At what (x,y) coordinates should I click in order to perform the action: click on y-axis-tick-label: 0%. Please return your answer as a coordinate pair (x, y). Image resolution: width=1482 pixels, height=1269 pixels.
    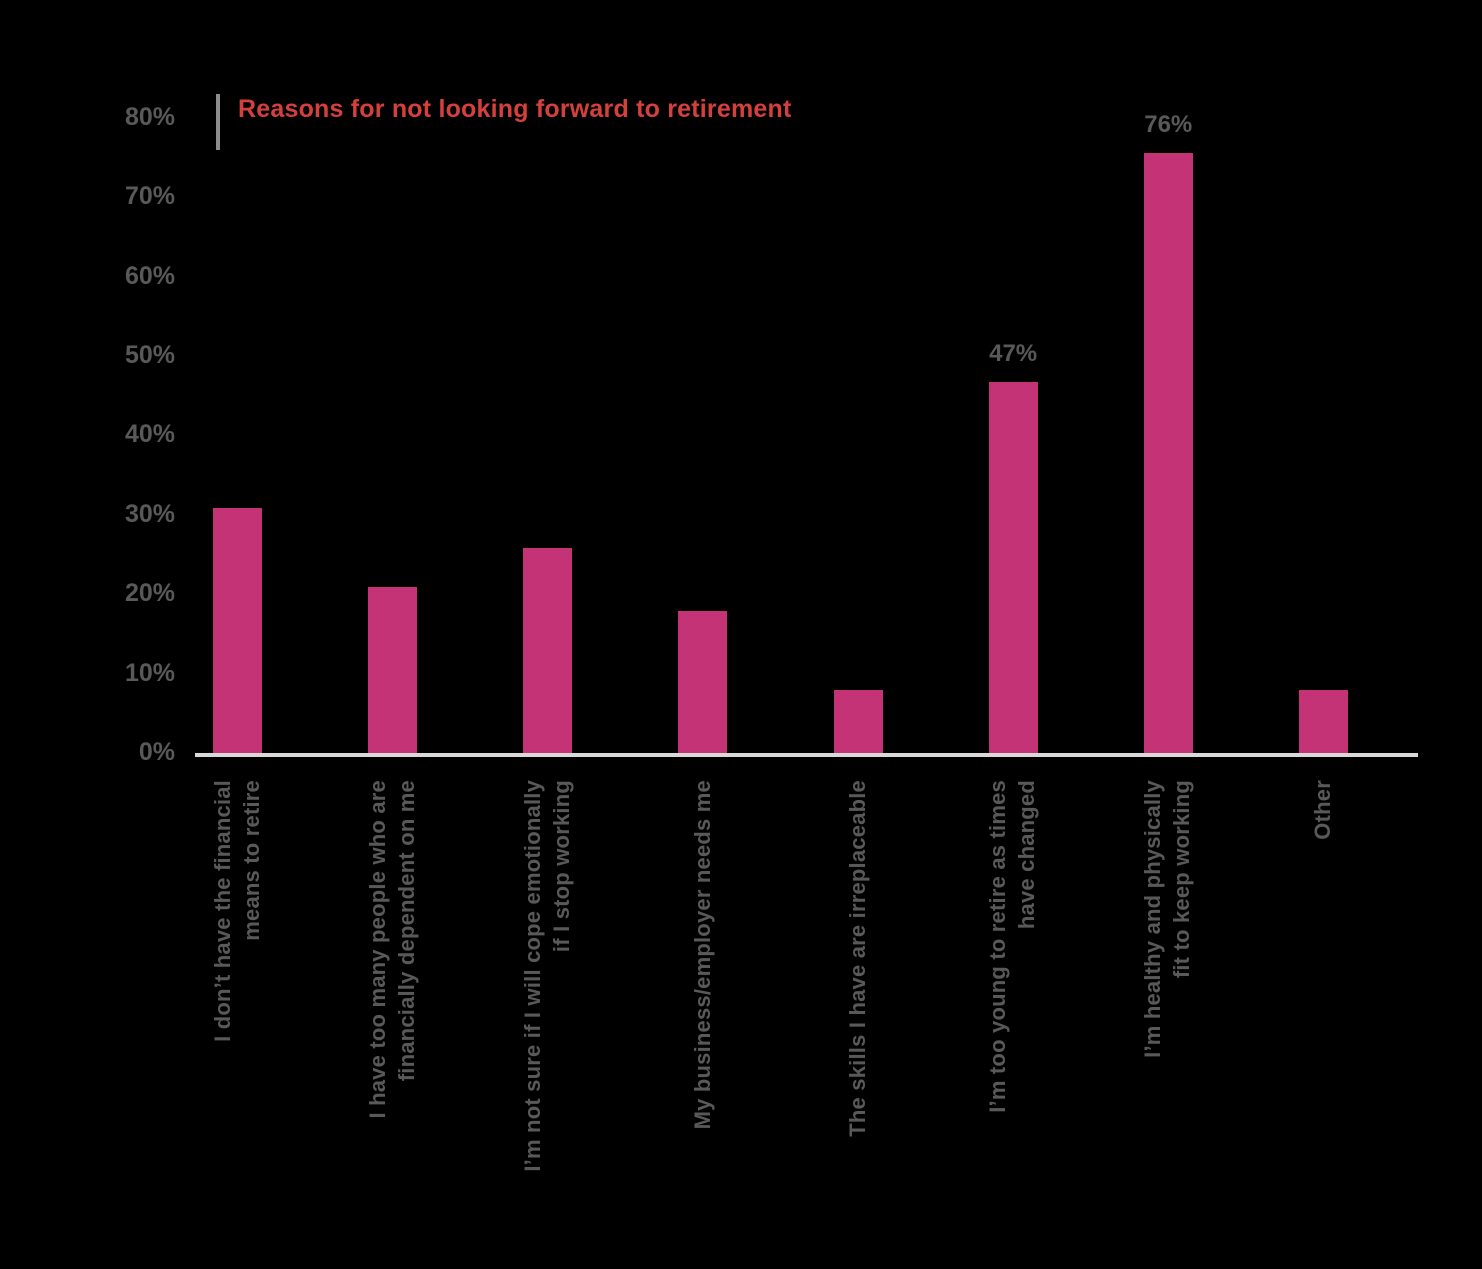
    Looking at the image, I should click on (156, 752).